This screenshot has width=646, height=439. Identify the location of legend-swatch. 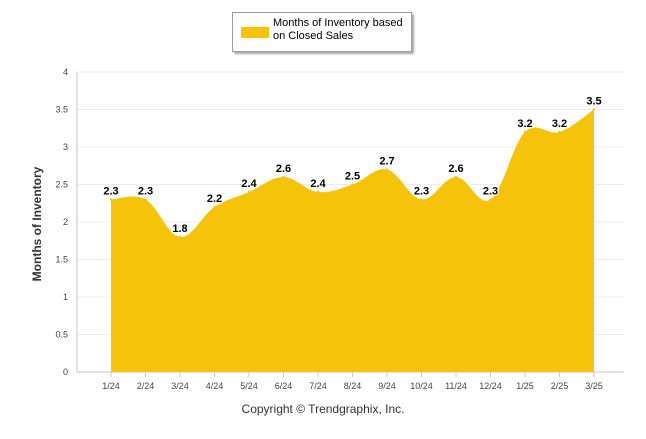
(255, 32).